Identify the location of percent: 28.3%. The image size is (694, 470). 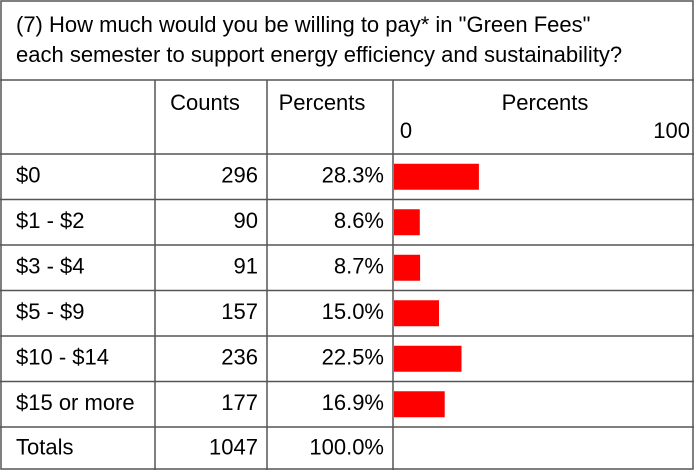
(353, 175).